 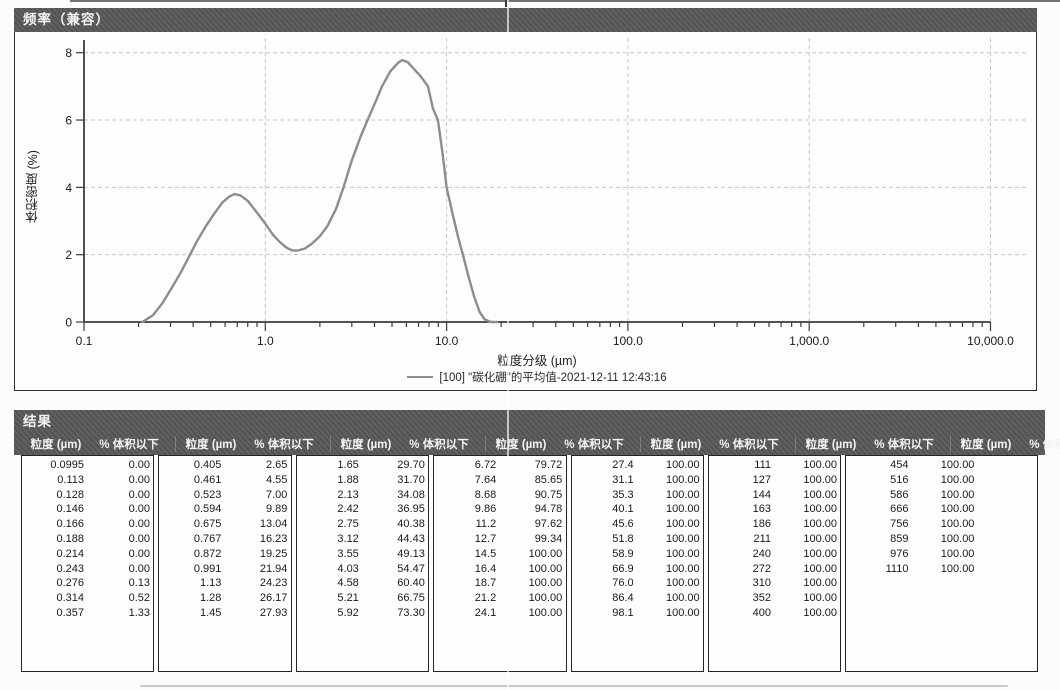 What do you see at coordinates (623, 598) in the screenshot?
I see `cell-size: 86.4` at bounding box center [623, 598].